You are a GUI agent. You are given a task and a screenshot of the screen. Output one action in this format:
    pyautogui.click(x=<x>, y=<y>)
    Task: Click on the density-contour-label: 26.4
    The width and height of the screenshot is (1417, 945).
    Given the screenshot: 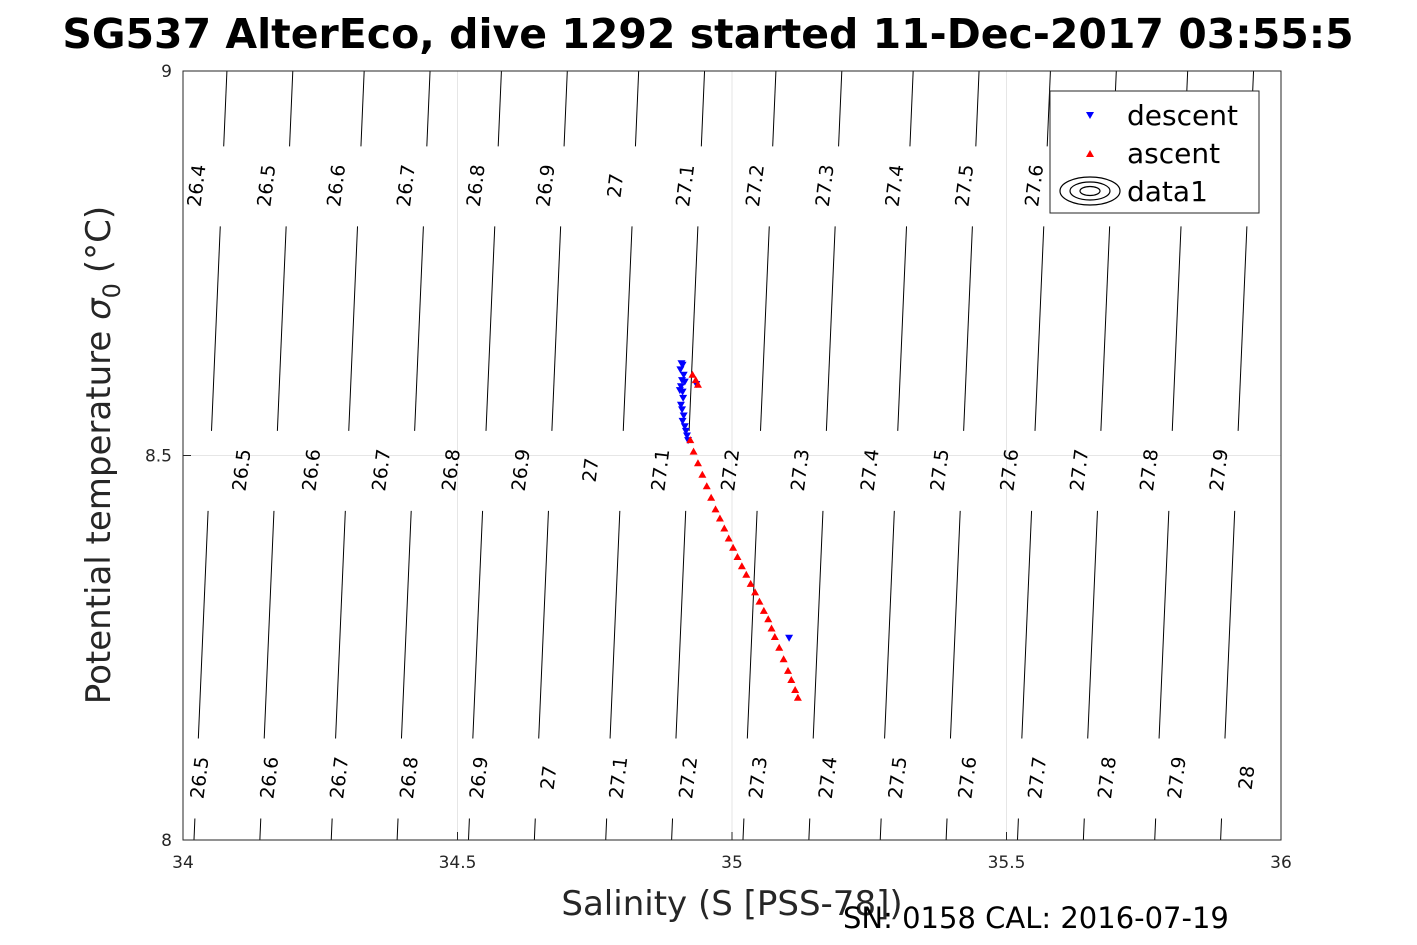 What is the action you would take?
    pyautogui.click(x=197, y=185)
    